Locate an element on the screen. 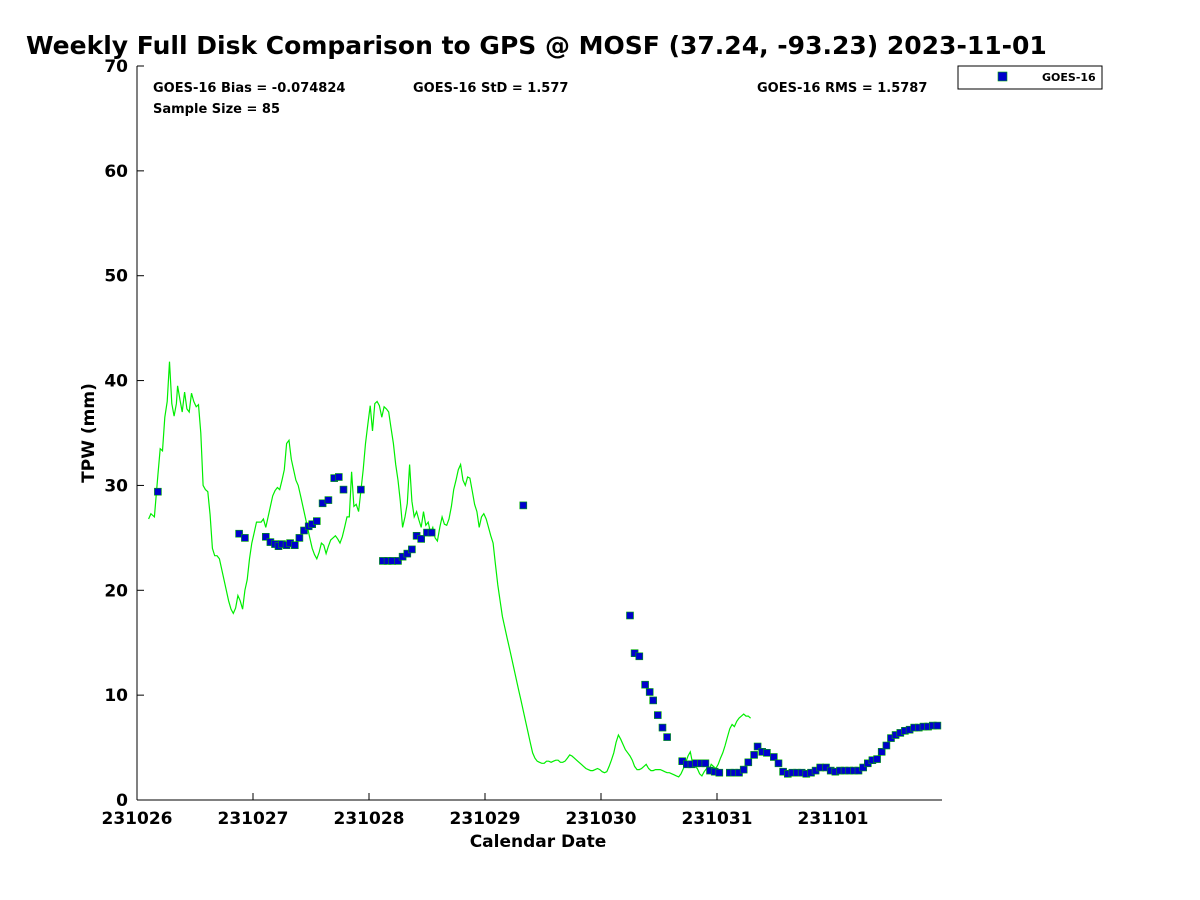  sample-size-stat: Sample Size = 85 is located at coordinates (216, 109).